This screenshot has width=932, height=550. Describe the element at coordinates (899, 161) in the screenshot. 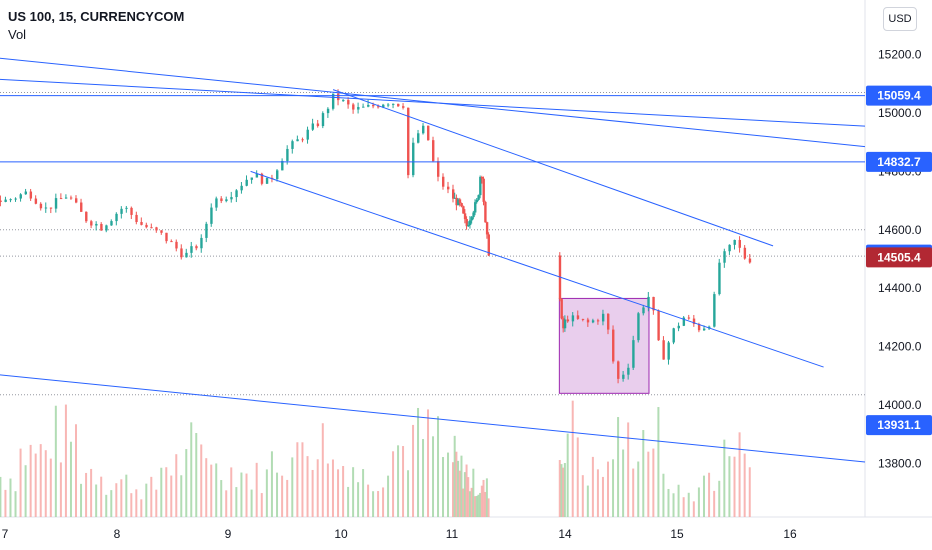

I see `price-badge` at that location.